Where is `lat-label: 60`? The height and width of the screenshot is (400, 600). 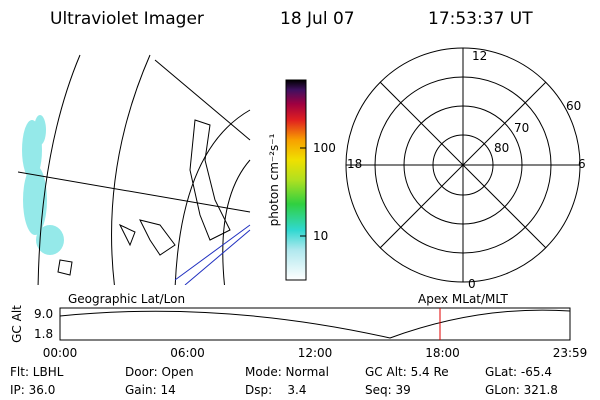
lat-label: 60 is located at coordinates (573, 106).